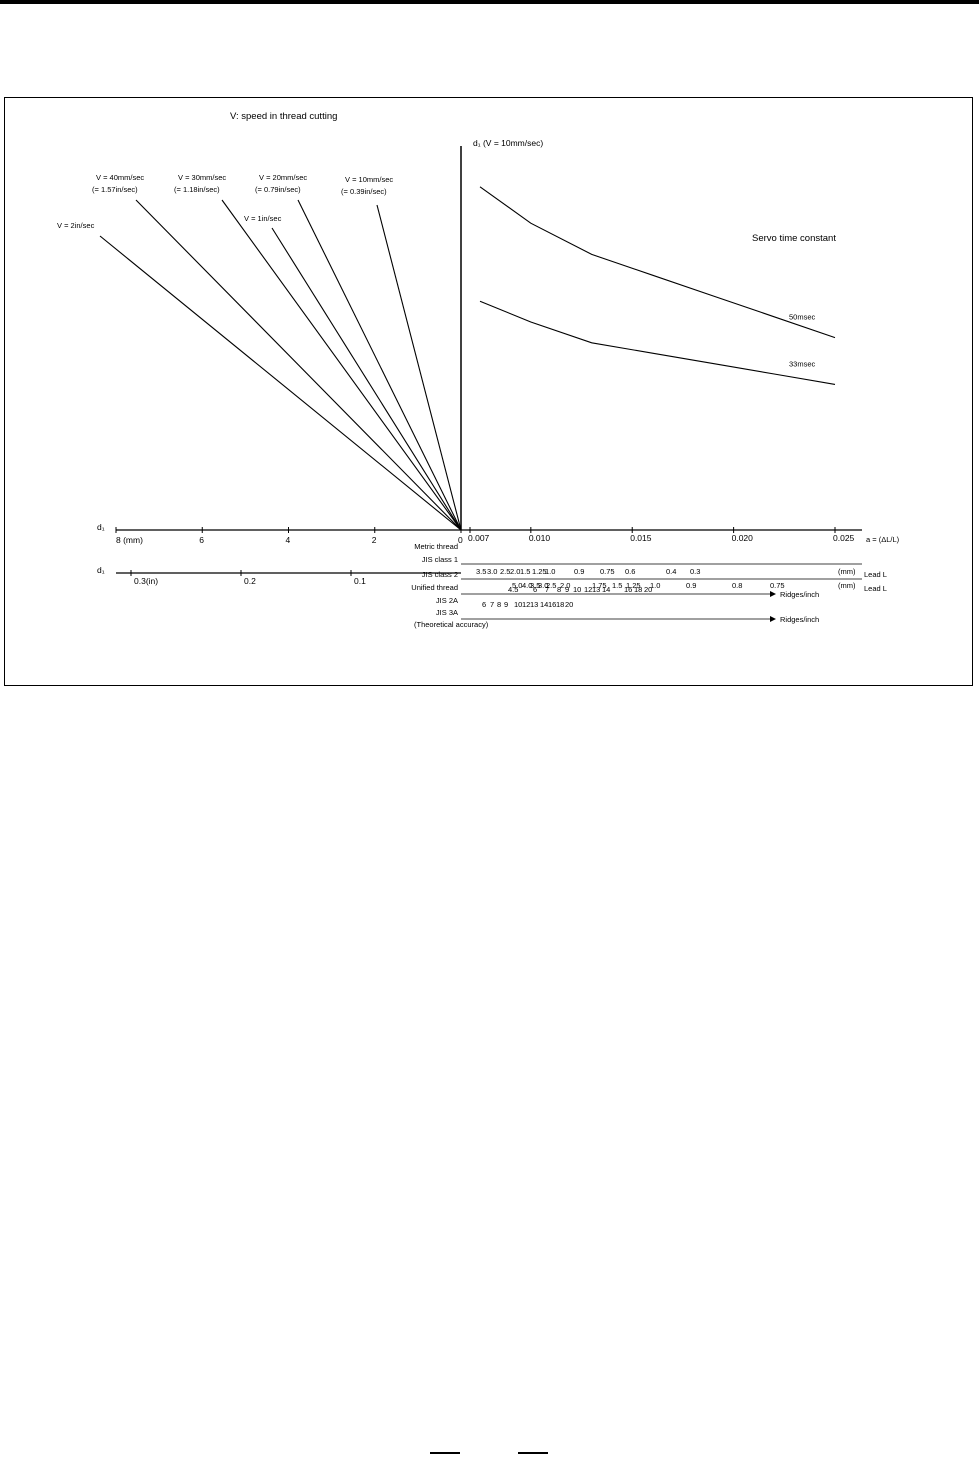 This screenshot has width=979, height=1459. I want to click on scale-name: JIS 3A, so click(447, 612).